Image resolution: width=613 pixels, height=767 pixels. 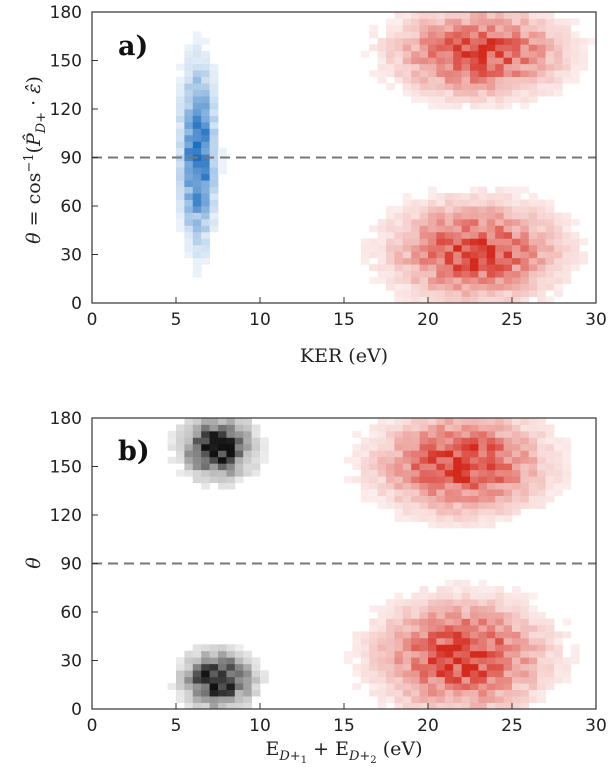 I want to click on y-tick-label: 120, so click(x=66, y=516).